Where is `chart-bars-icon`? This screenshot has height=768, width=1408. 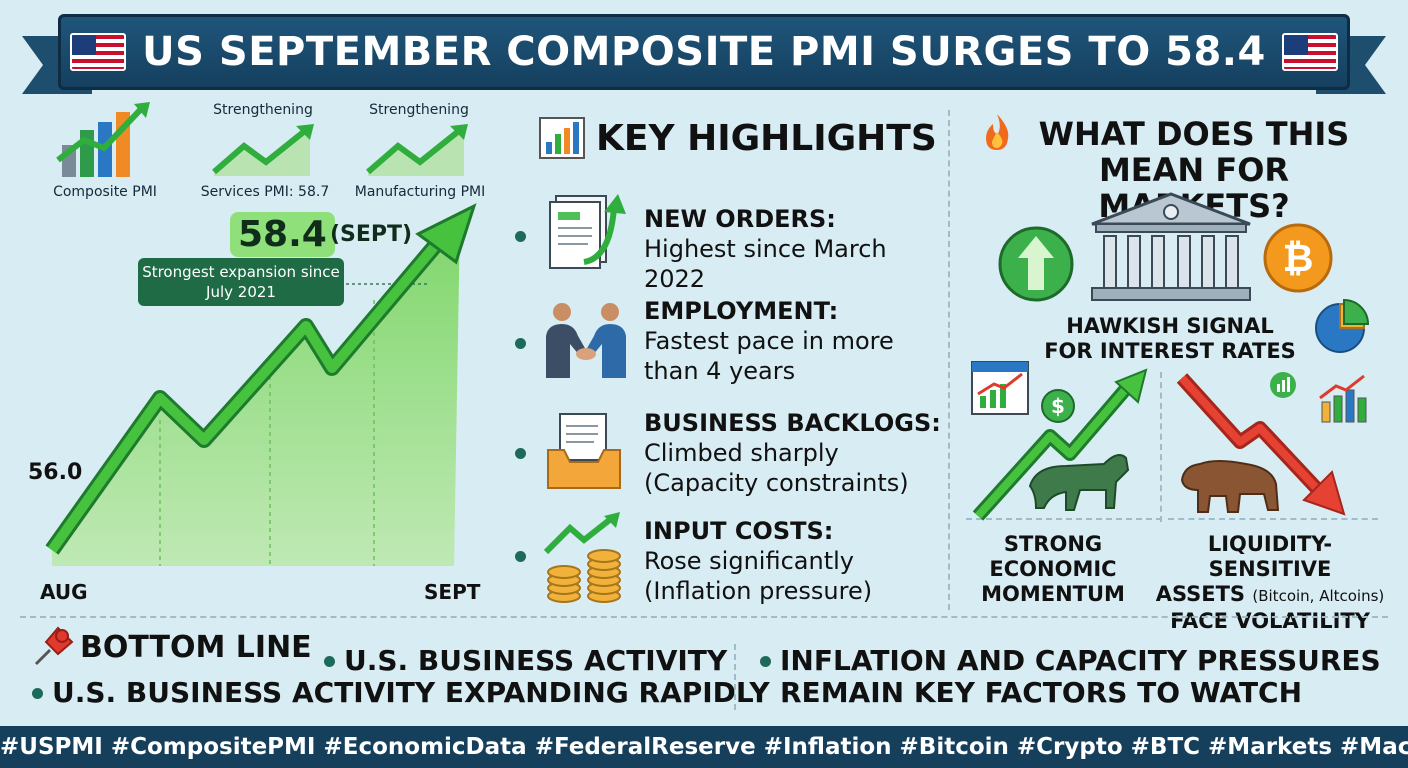
chart-bars-icon is located at coordinates (562, 138).